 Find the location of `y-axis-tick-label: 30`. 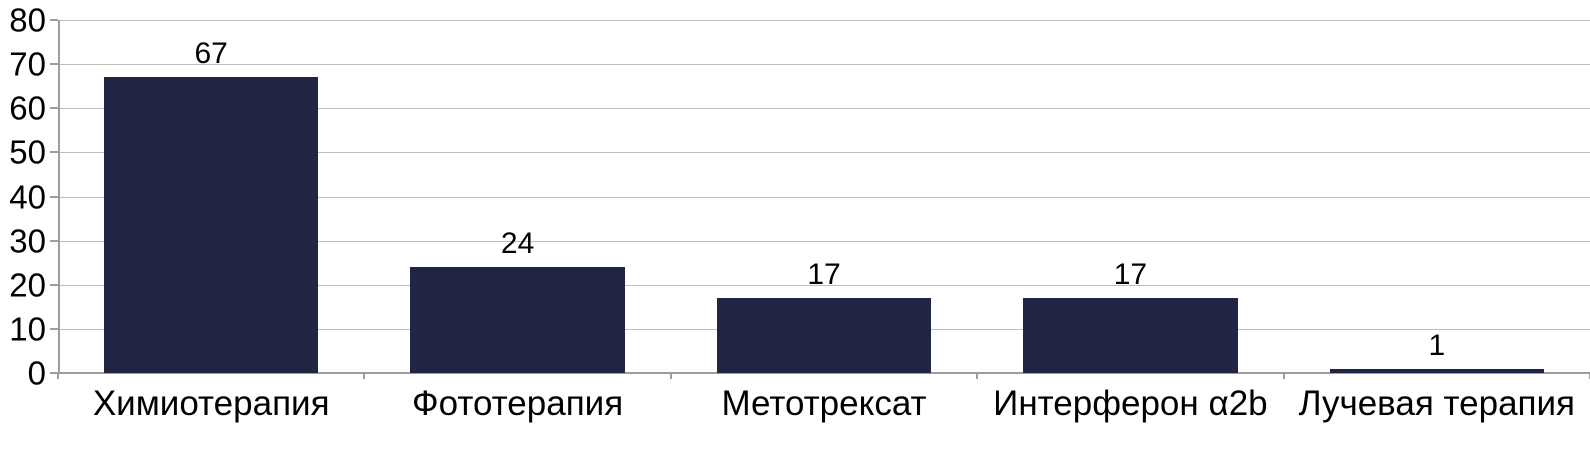

y-axis-tick-label: 30 is located at coordinates (27, 241).